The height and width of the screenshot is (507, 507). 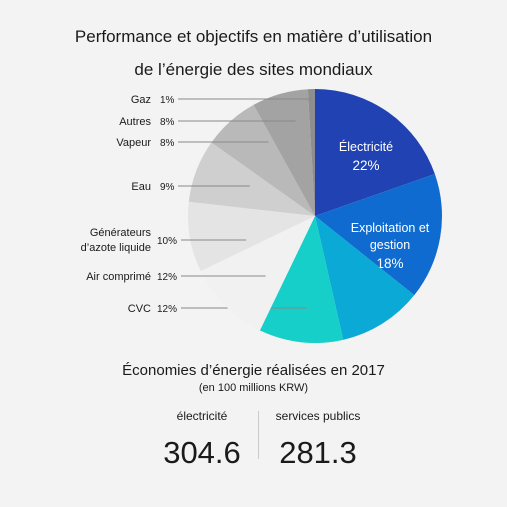 What do you see at coordinates (167, 122) in the screenshot?
I see `external-percent-autres: 8%` at bounding box center [167, 122].